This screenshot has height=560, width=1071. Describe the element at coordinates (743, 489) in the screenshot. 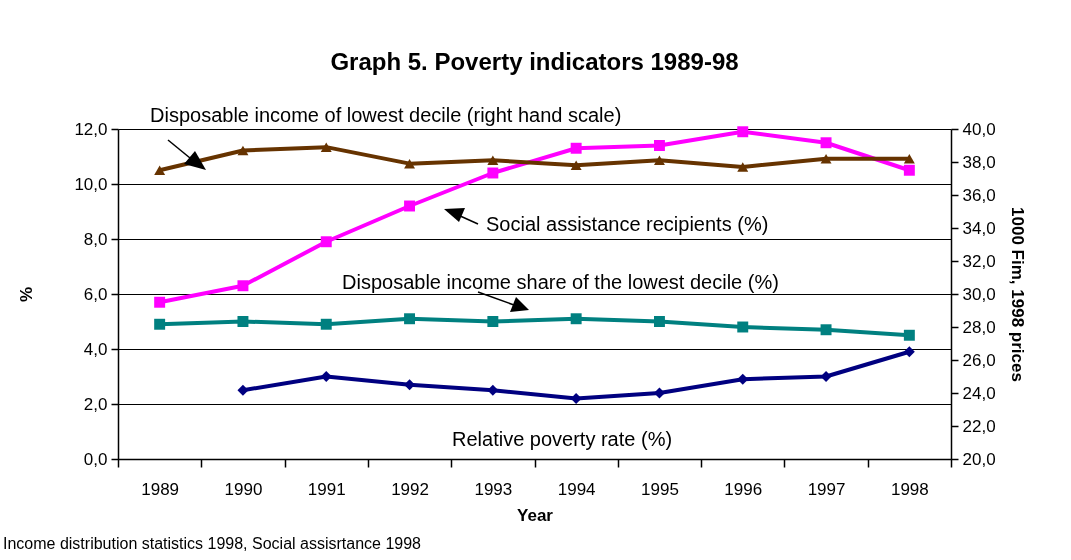

I see `x-tick-label: 1996` at that location.